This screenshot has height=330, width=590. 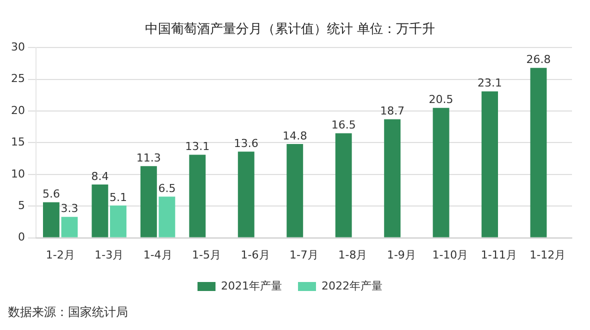 What do you see at coordinates (197, 147) in the screenshot?
I see `data-label: 13.1` at bounding box center [197, 147].